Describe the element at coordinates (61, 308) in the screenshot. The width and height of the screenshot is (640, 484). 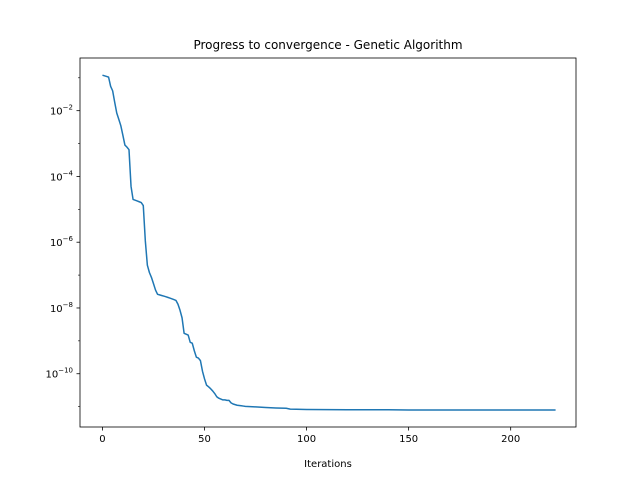
I see `y-tick-label: 10⁻⁸` at that location.